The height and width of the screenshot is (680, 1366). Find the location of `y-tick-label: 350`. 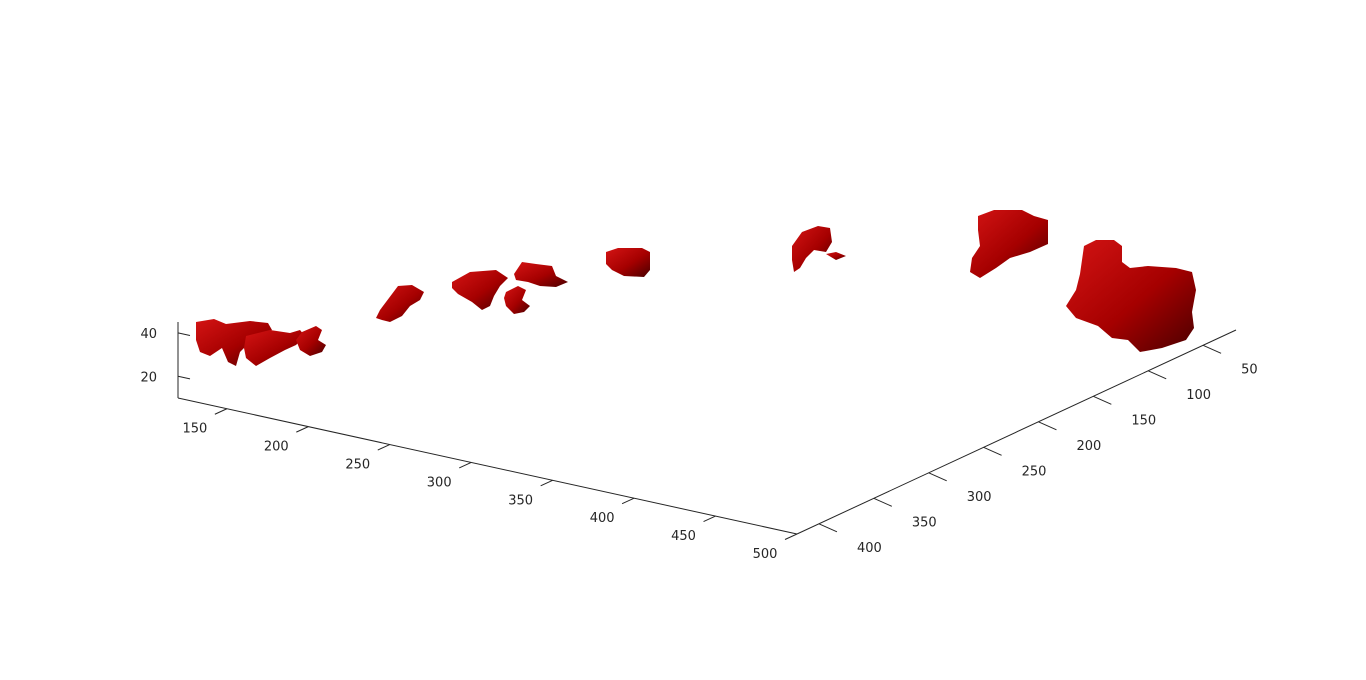

y-tick-label: 350 is located at coordinates (924, 522).